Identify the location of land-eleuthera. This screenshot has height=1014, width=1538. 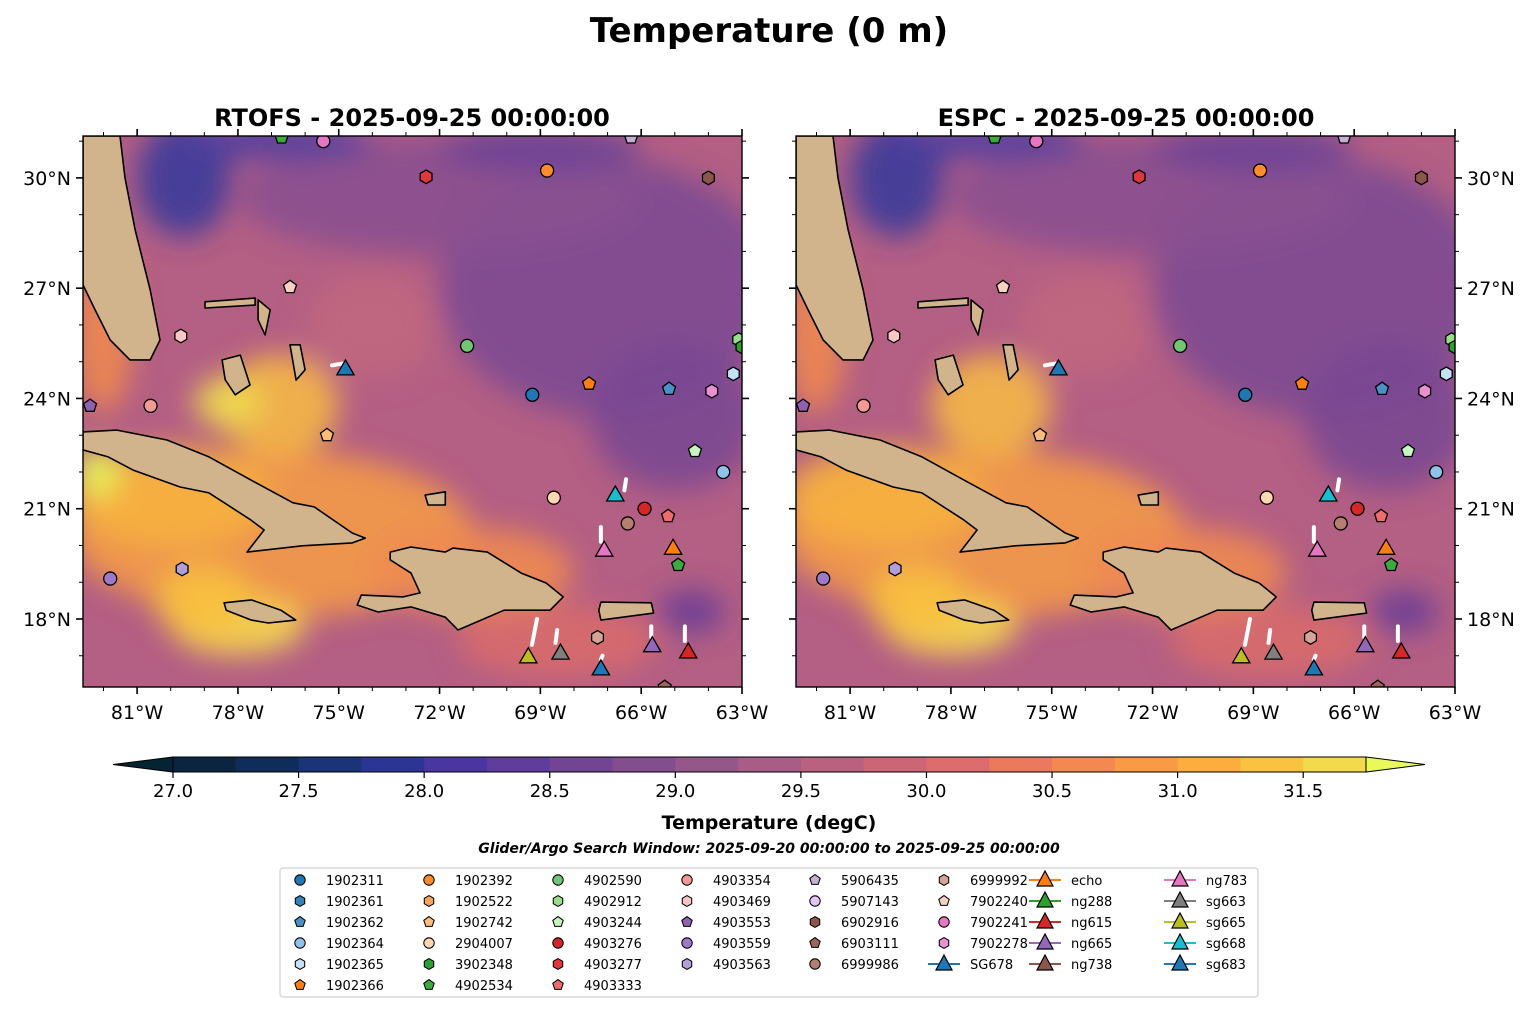
(297, 362).